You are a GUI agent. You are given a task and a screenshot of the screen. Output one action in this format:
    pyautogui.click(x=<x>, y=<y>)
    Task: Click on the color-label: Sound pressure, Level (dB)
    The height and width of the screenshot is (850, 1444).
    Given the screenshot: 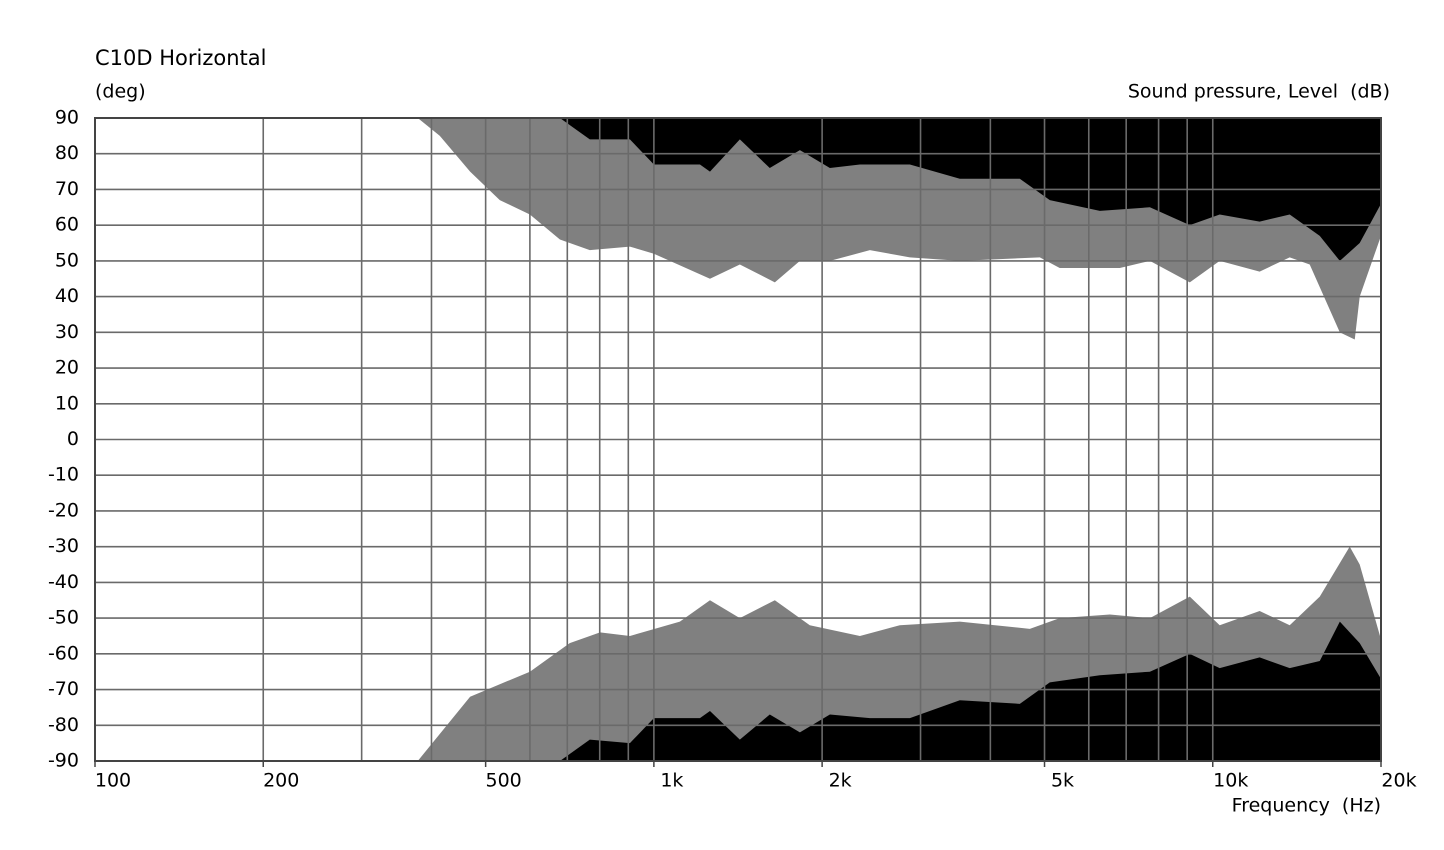 What is the action you would take?
    pyautogui.click(x=1259, y=92)
    